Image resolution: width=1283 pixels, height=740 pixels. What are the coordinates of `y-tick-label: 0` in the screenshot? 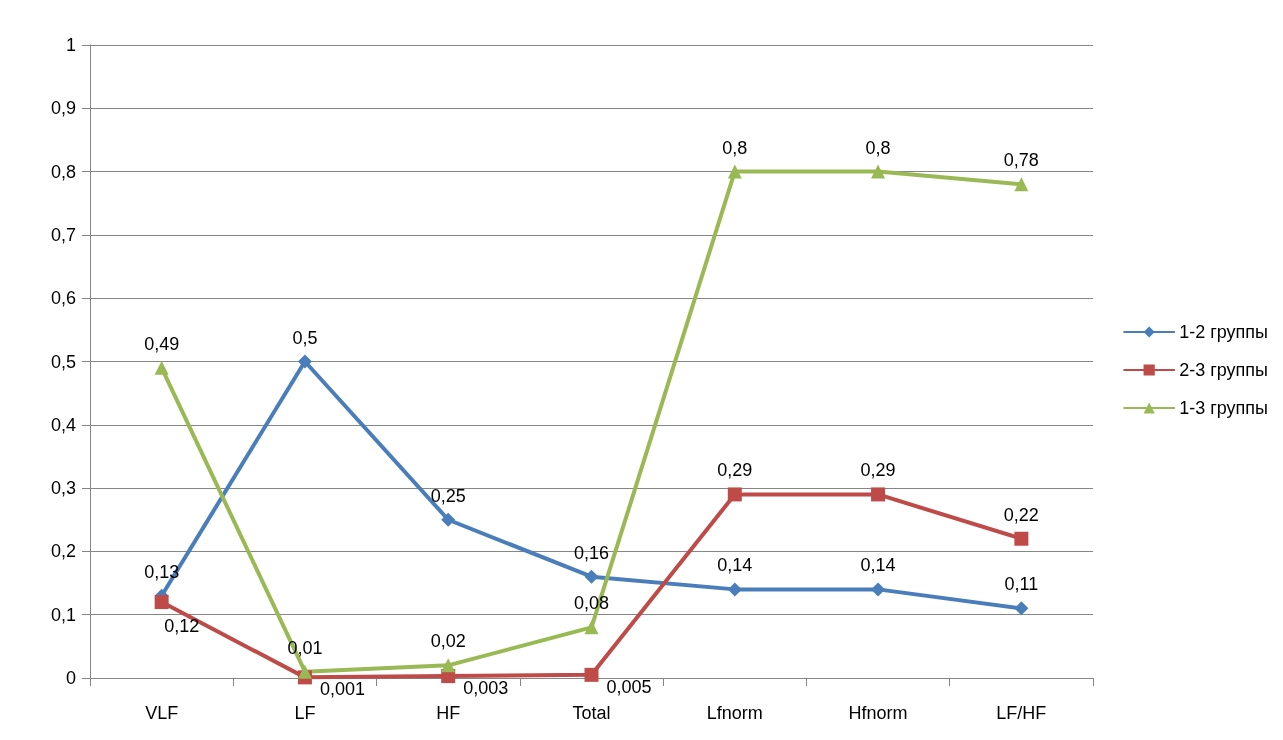 It's located at (70, 678).